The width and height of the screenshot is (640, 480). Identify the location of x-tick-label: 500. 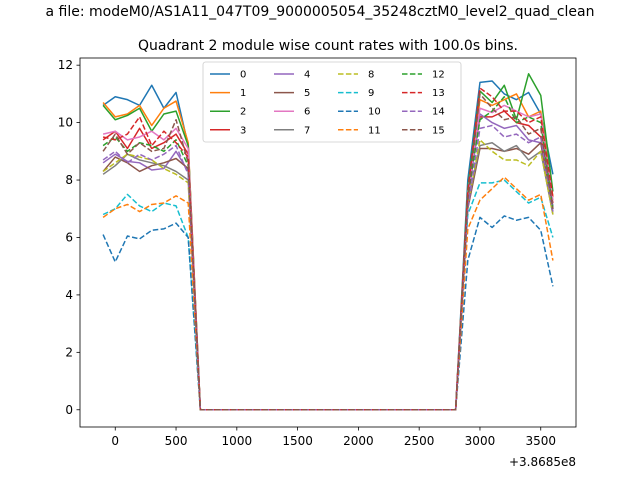
(176, 441).